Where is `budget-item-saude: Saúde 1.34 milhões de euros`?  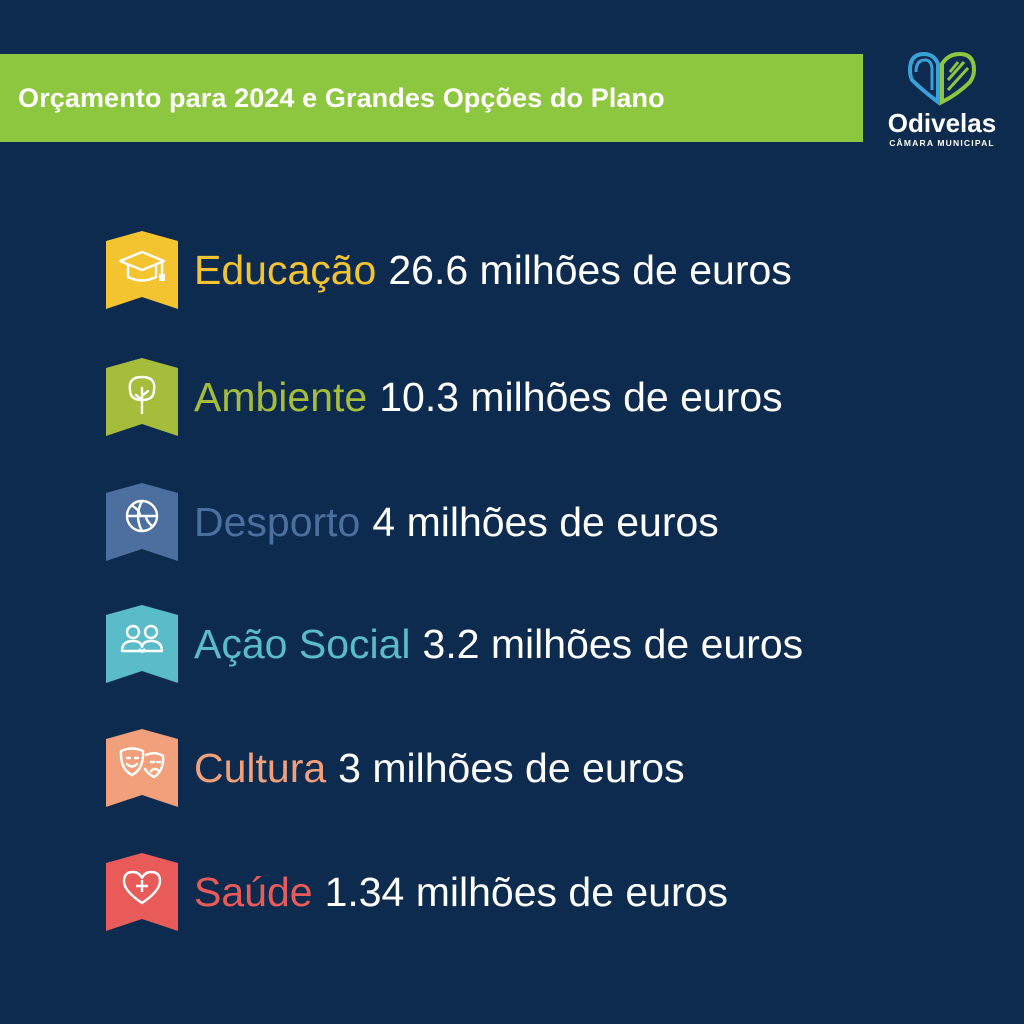
budget-item-saude: Saúde 1.34 milhões de euros is located at coordinates (556, 892).